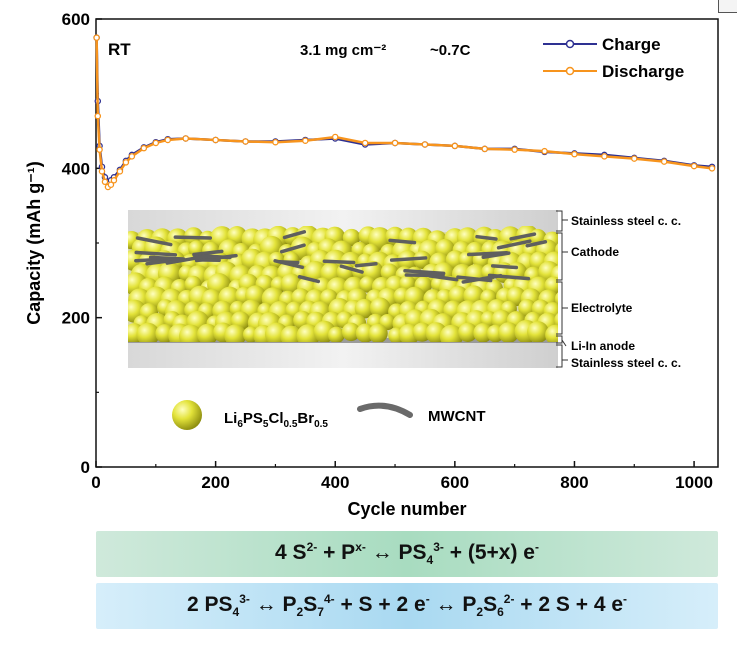 The image size is (737, 652). I want to click on label-bottom-cc: Stainless steel c. c., so click(626, 363).